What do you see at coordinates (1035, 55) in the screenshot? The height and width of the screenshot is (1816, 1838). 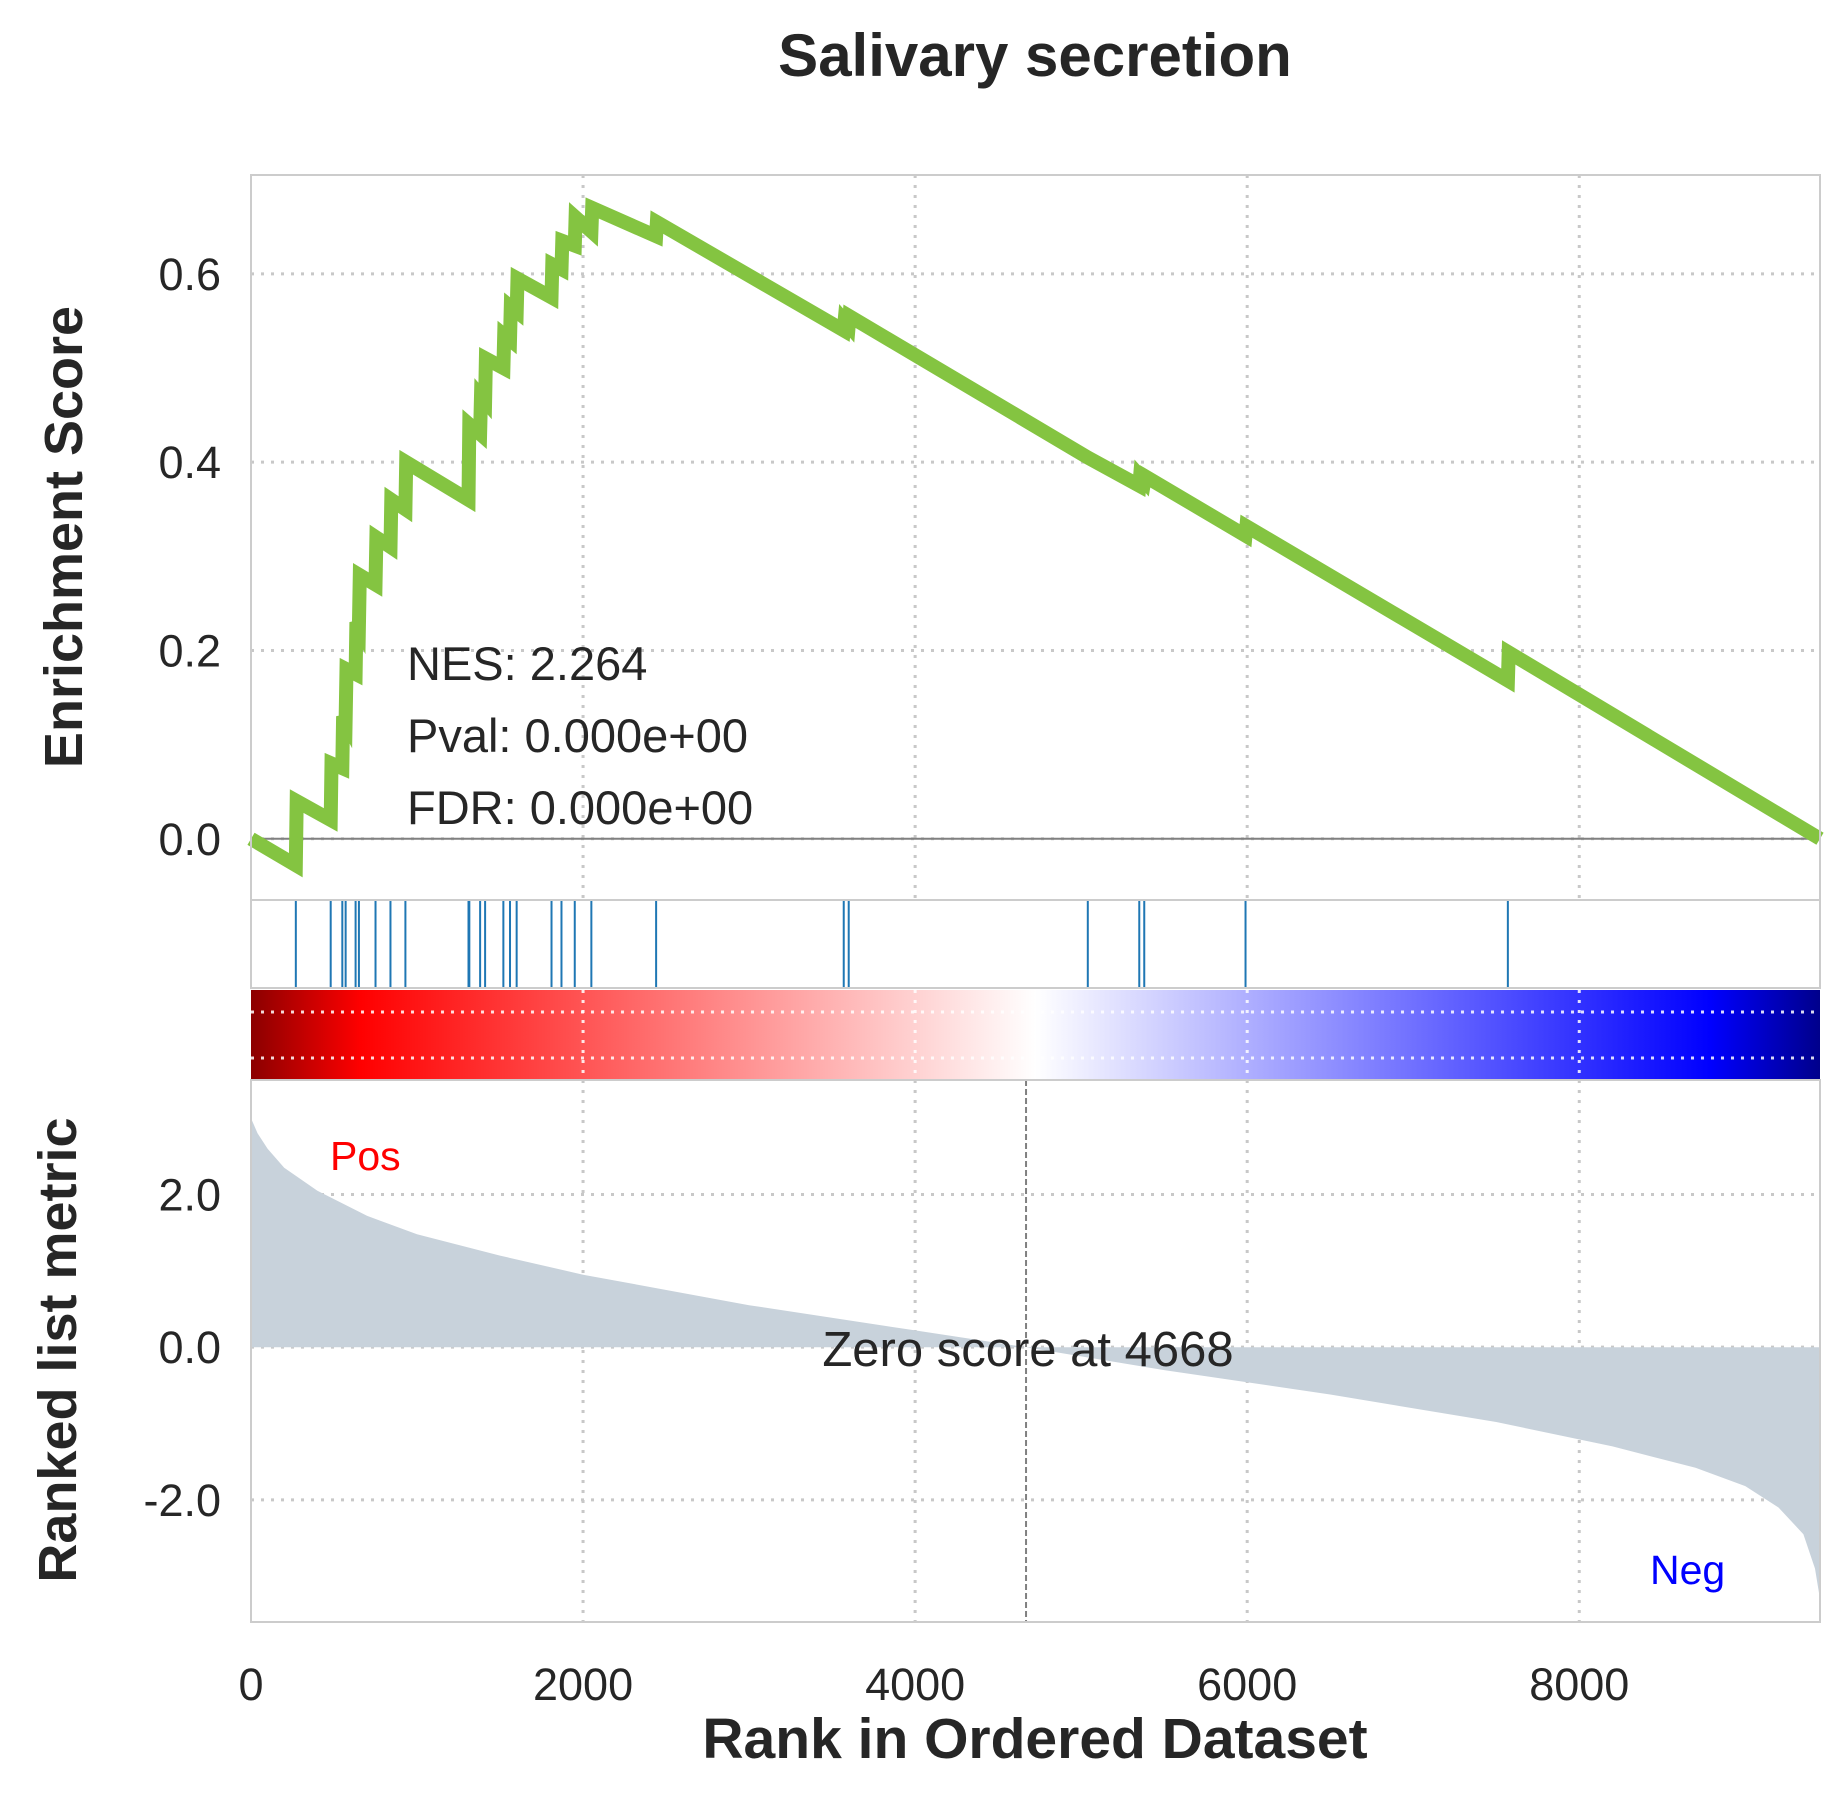 I see `chart-title: Salivary secretion` at bounding box center [1035, 55].